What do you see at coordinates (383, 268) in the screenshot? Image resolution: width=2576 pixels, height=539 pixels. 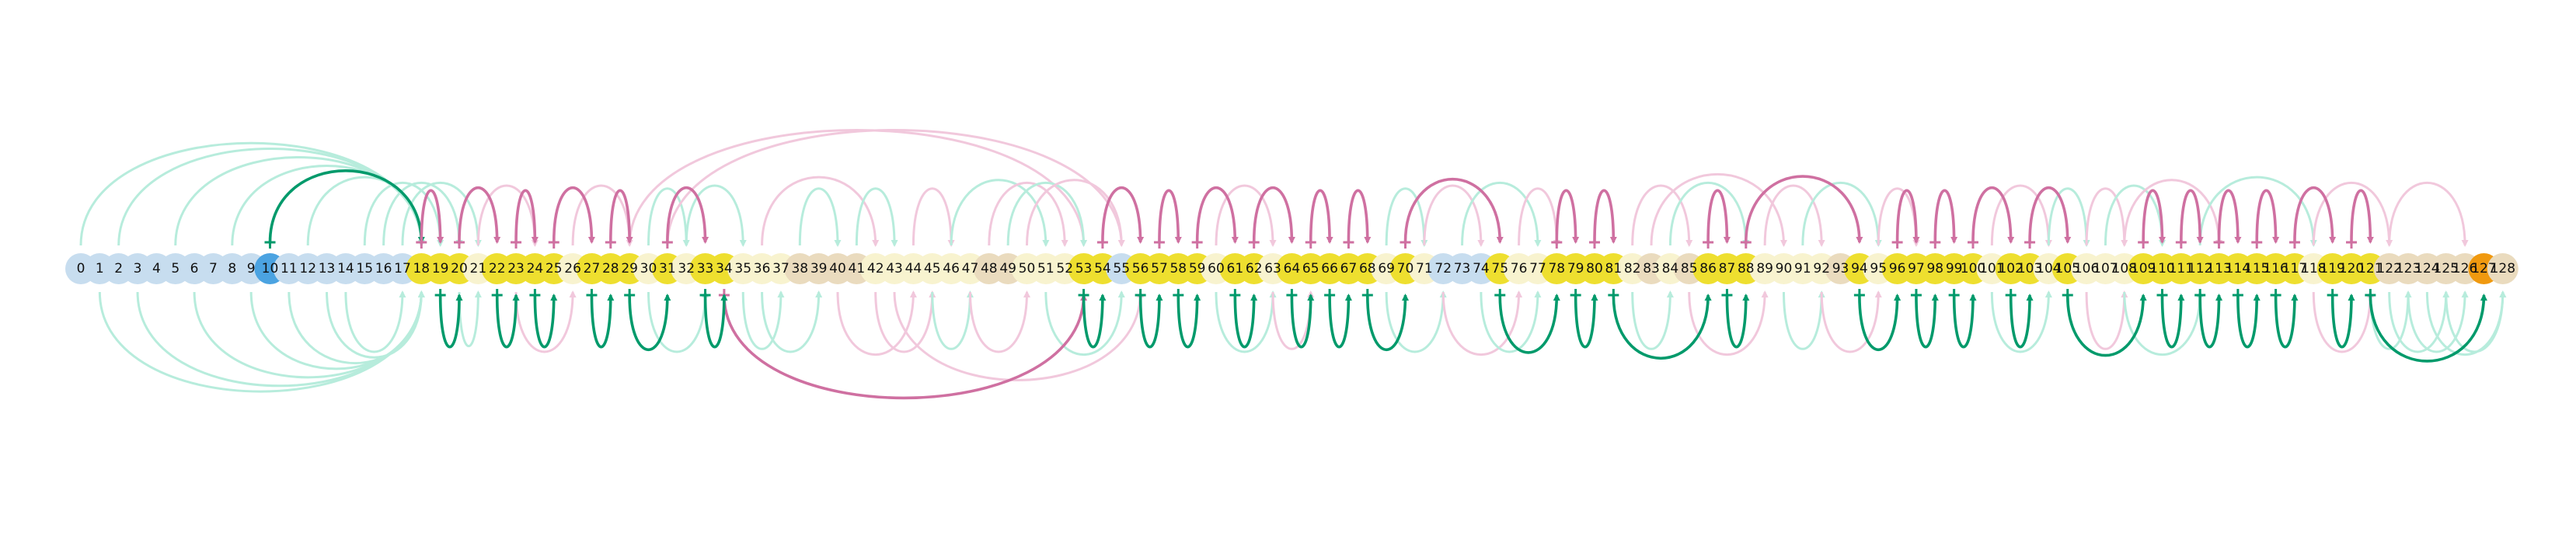 I see `node-label-16: 16` at bounding box center [383, 268].